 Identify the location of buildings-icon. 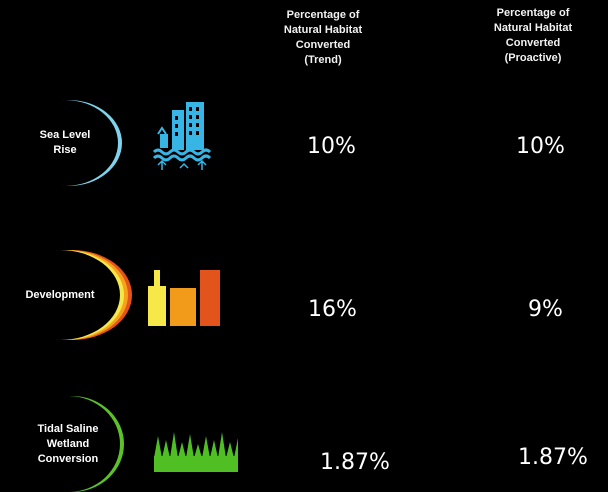
(184, 298).